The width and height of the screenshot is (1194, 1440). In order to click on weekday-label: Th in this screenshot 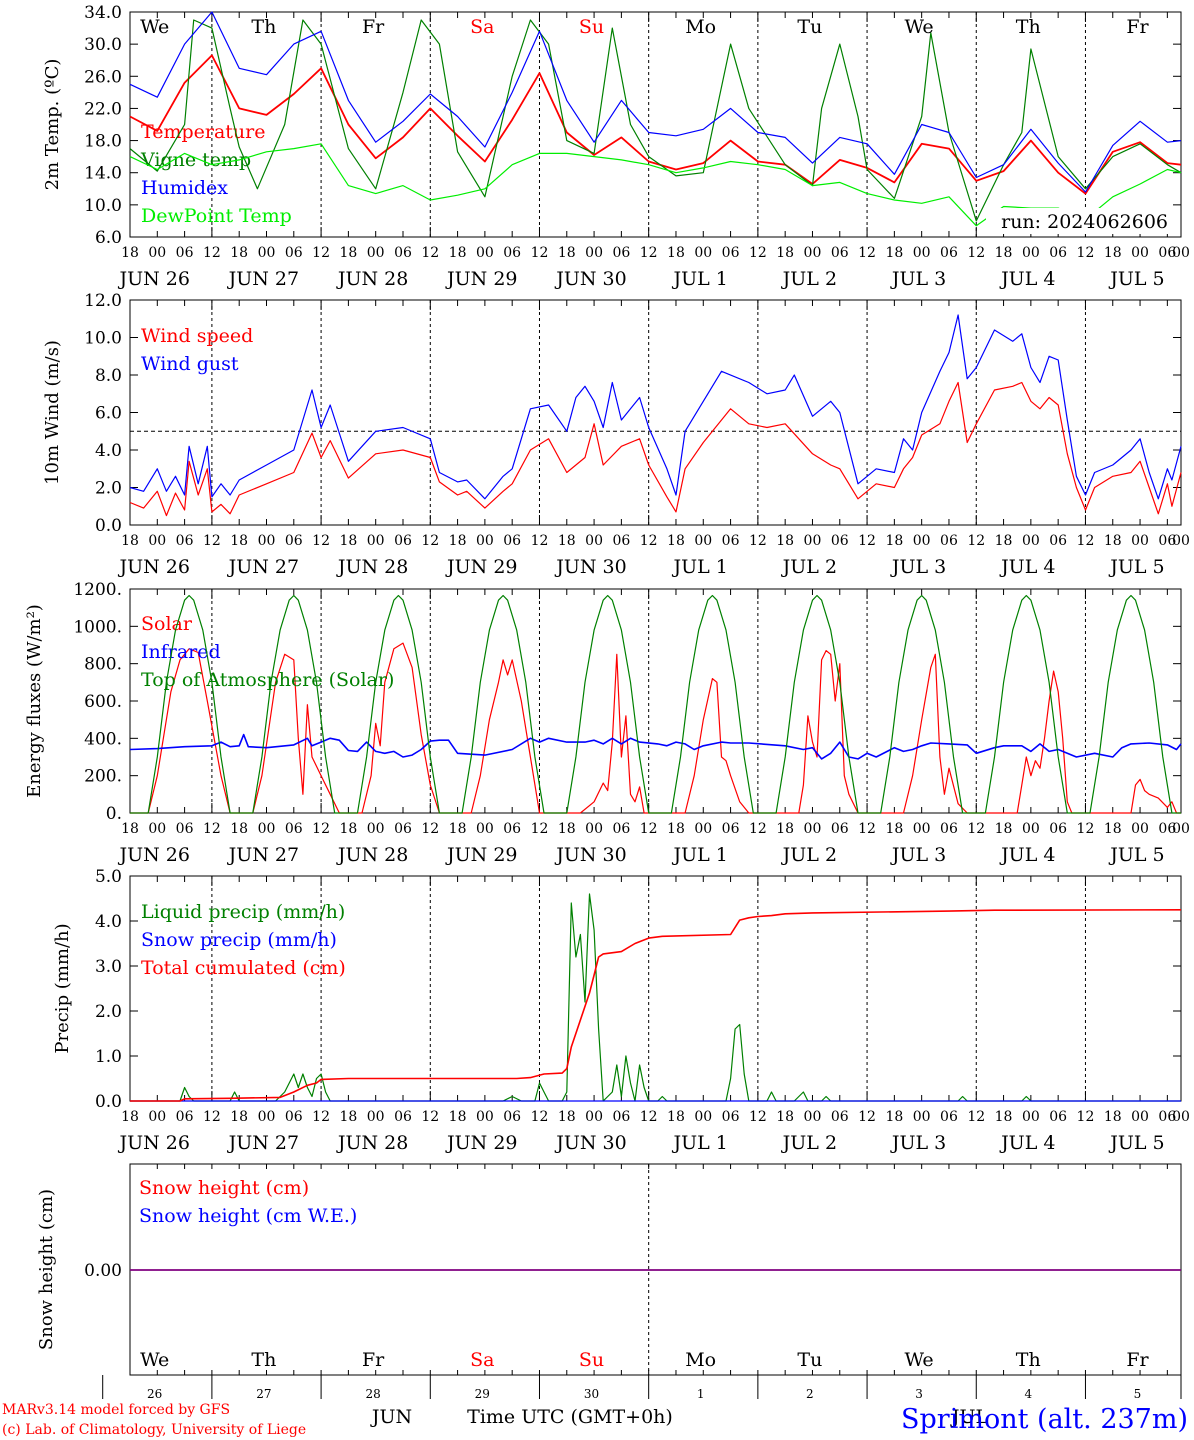, I will do `click(1028, 27)`.